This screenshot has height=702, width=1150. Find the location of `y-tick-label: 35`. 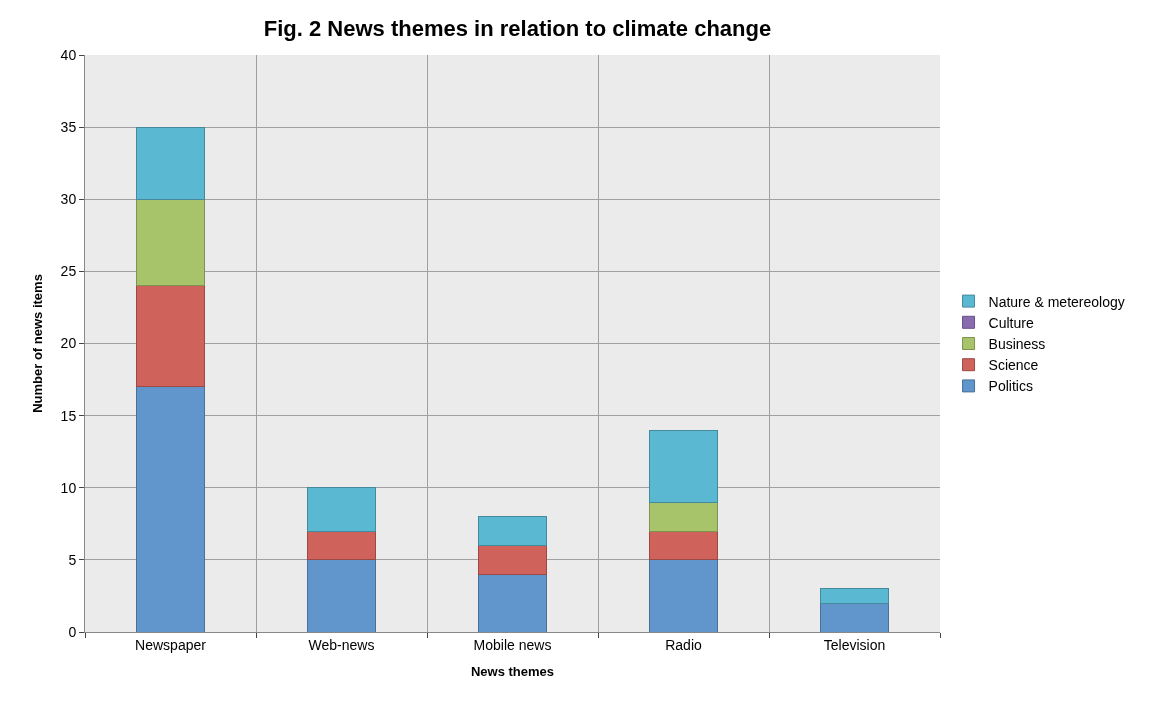

y-tick-label: 35 is located at coordinates (68, 127).